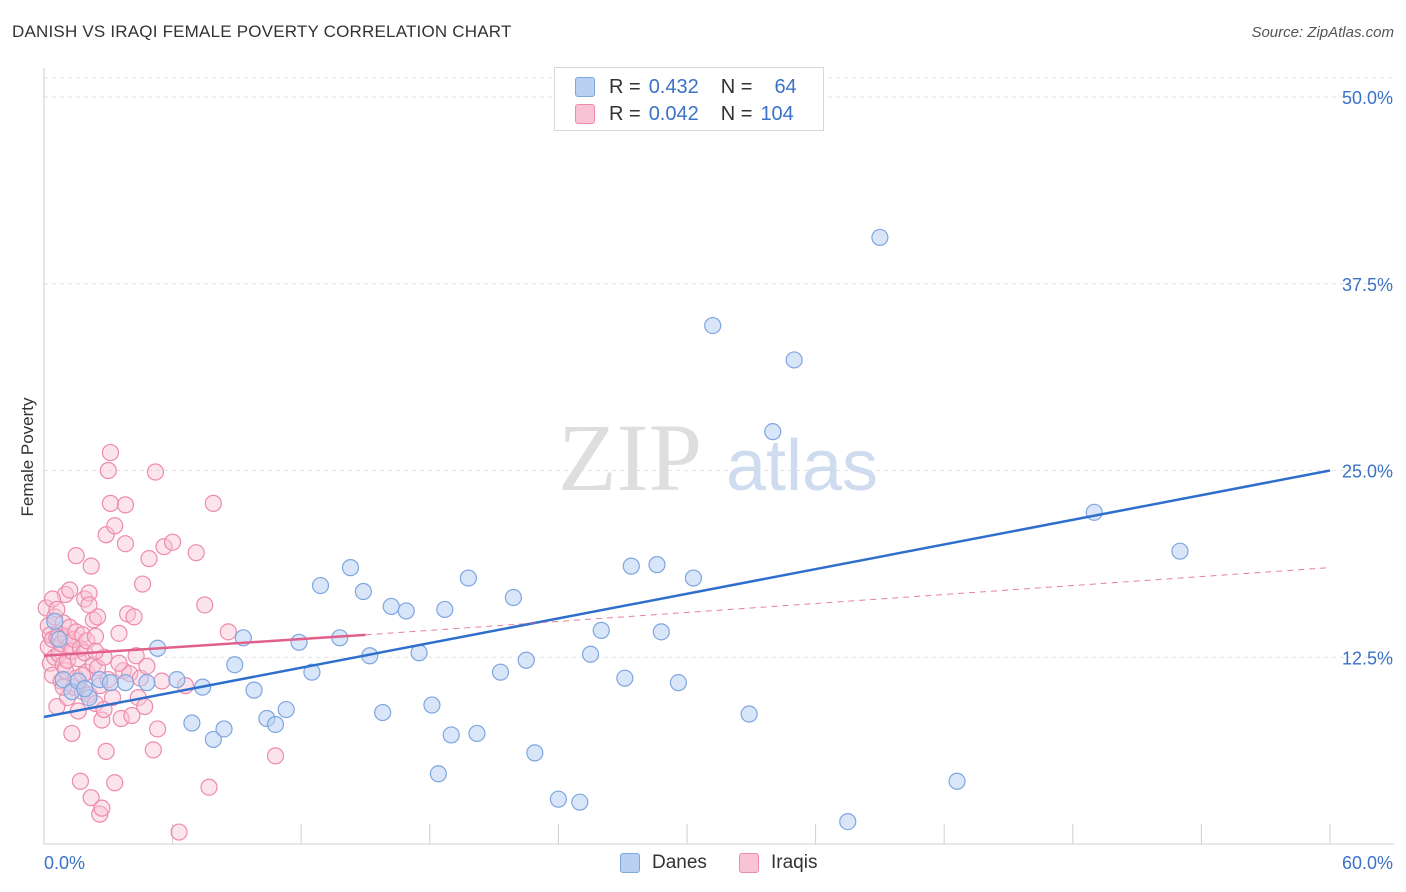  What do you see at coordinates (585, 87) in the screenshot?
I see `danes-swatch` at bounding box center [585, 87].